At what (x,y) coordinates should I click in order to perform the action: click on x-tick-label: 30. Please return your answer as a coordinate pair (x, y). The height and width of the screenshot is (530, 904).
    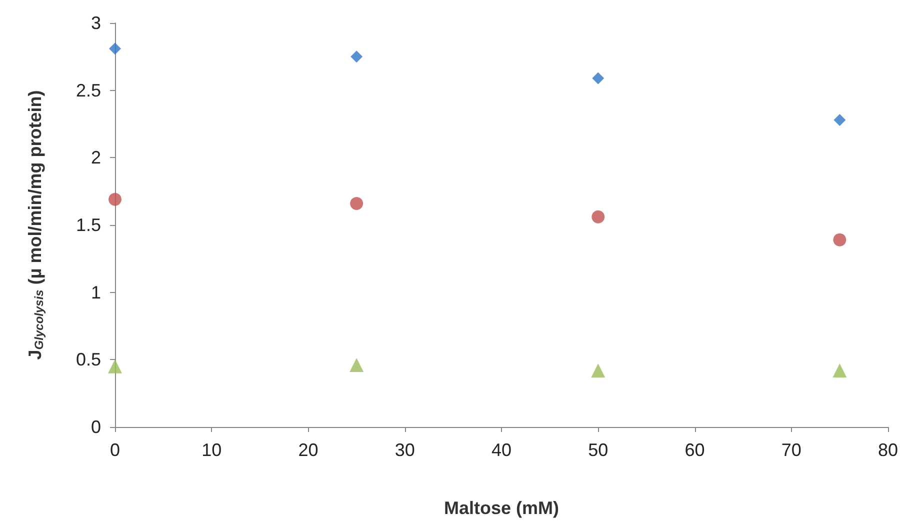
    Looking at the image, I should click on (404, 450).